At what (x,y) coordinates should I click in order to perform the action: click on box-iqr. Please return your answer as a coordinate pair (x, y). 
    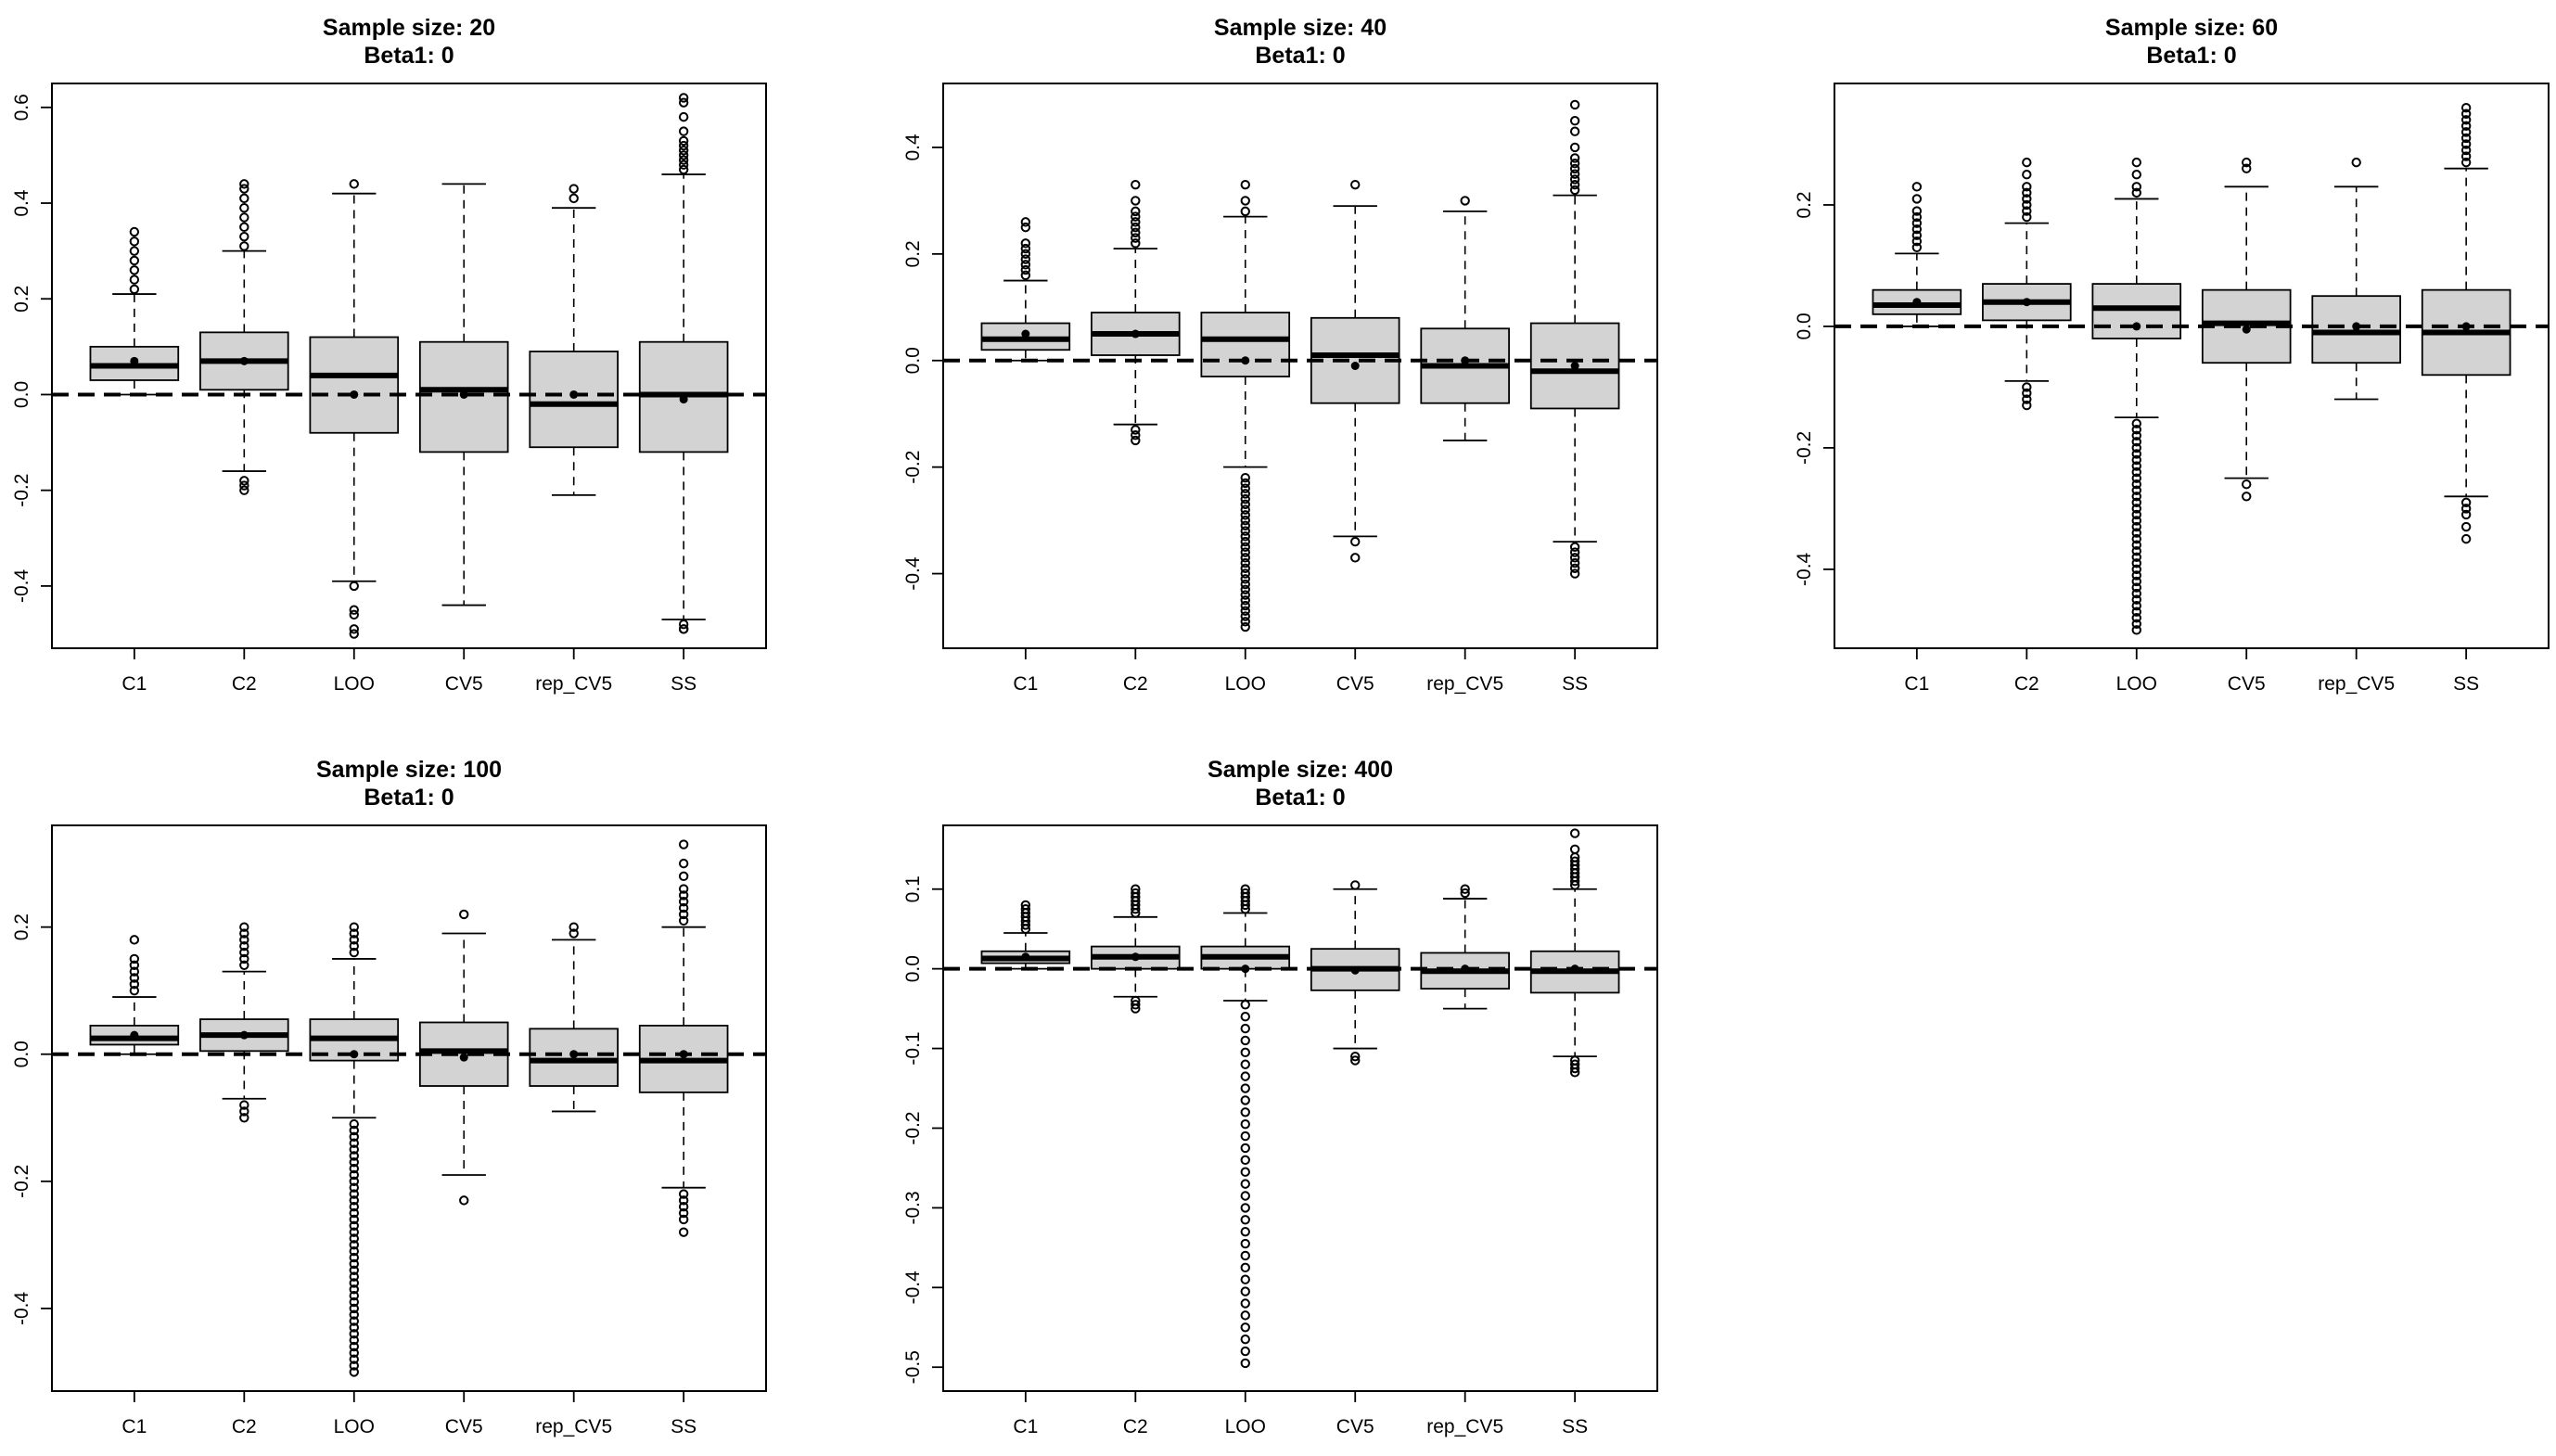
    Looking at the image, I should click on (1355, 360).